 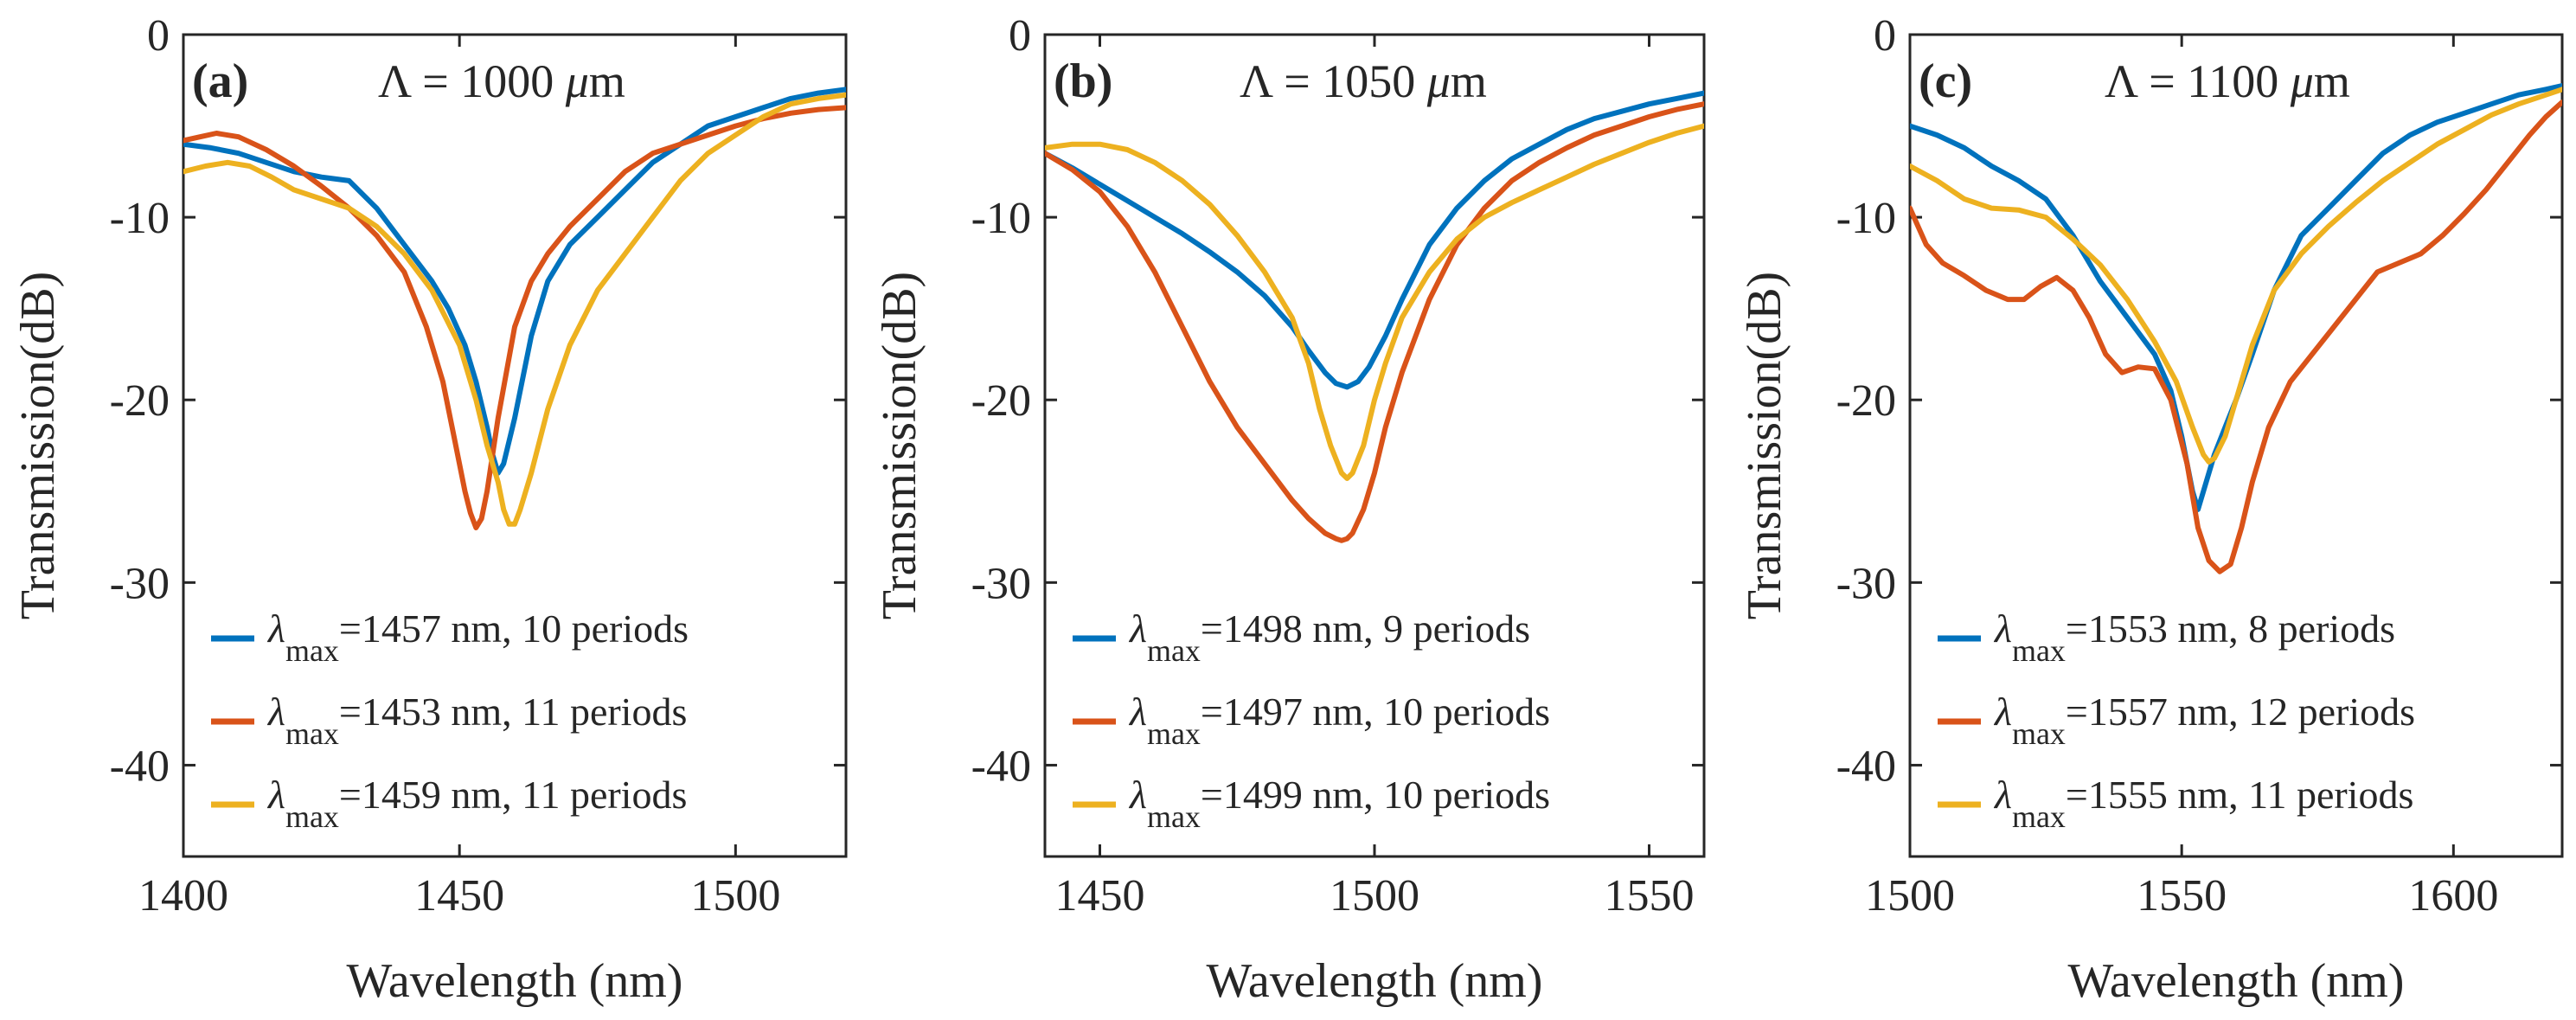 I want to click on x-tick-label: 1400, so click(x=183, y=896).